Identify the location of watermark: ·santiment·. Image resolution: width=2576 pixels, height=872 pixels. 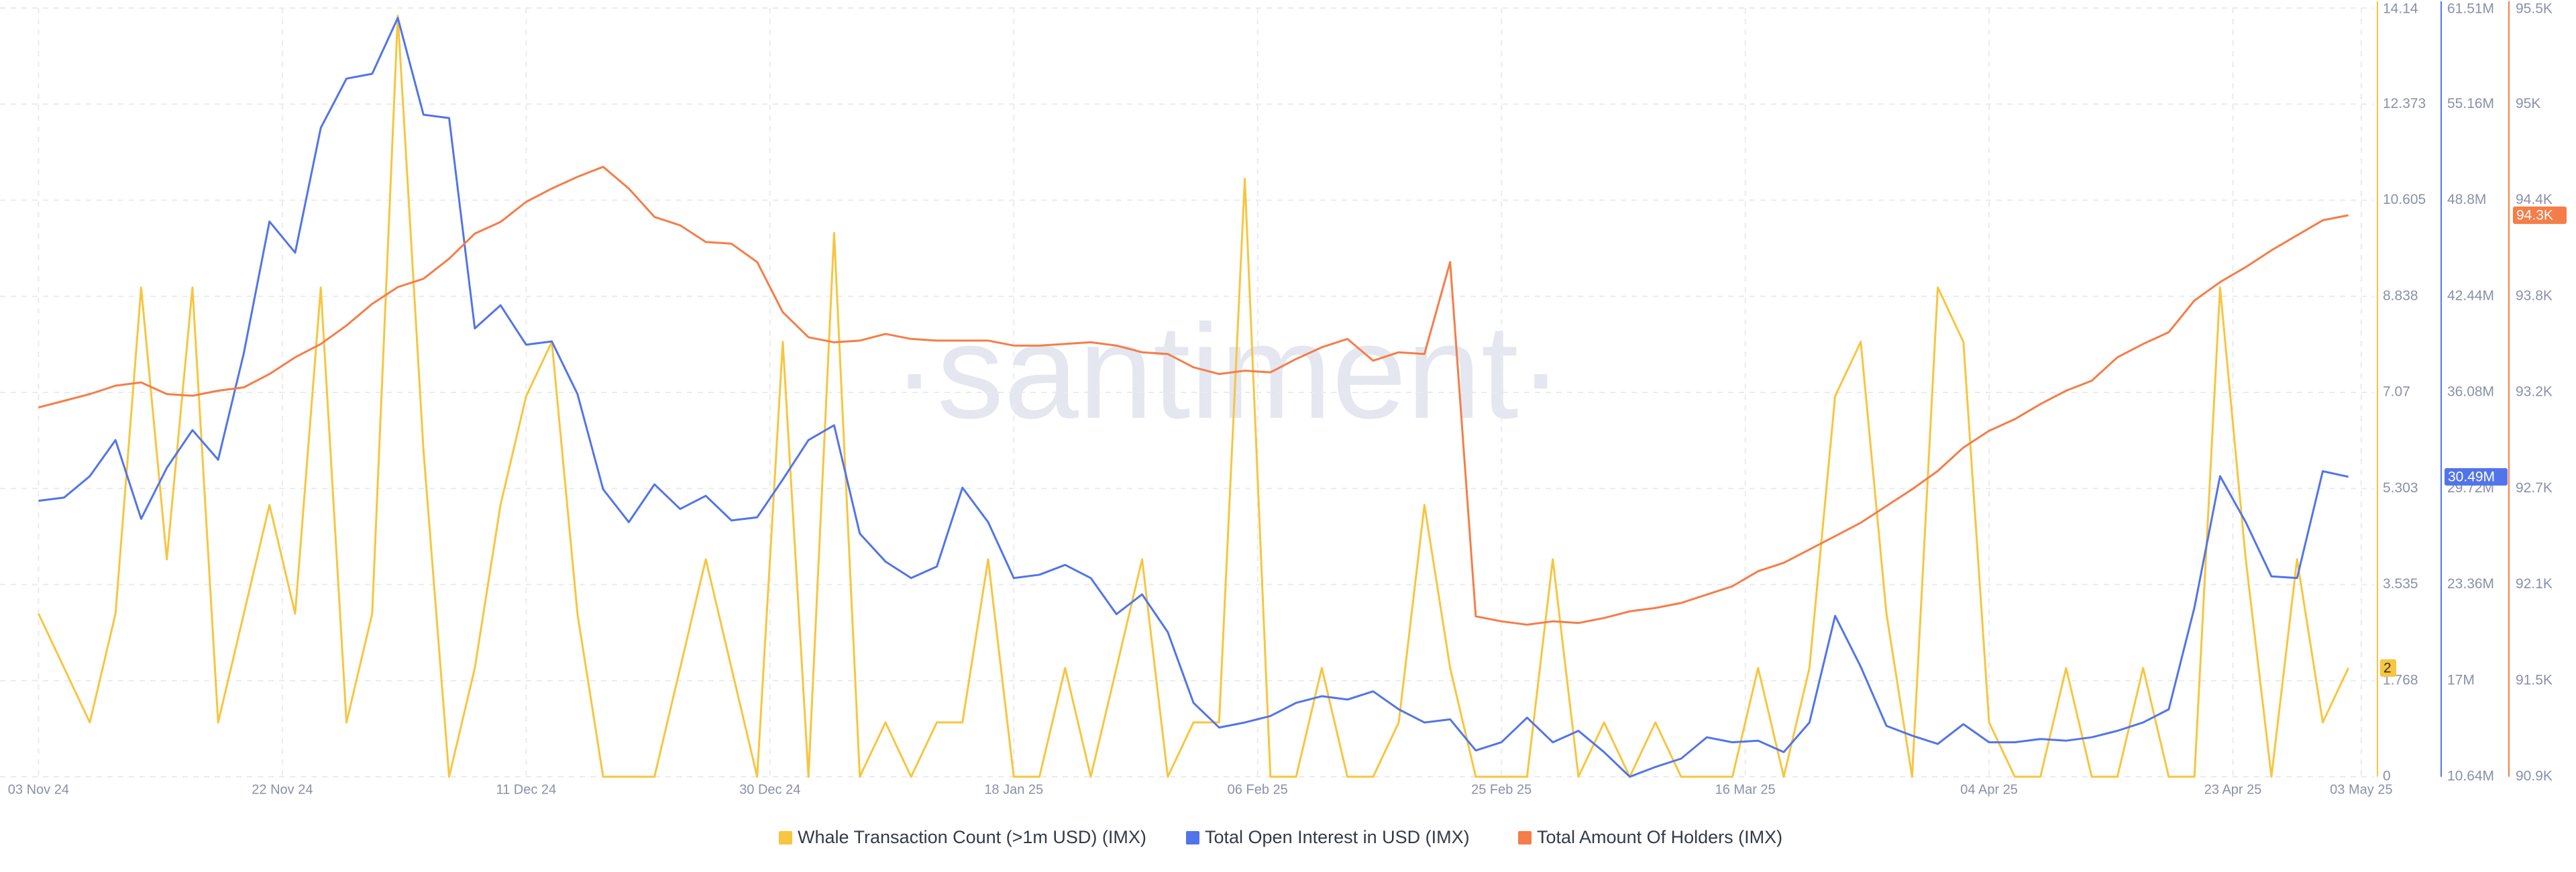
(1227, 372).